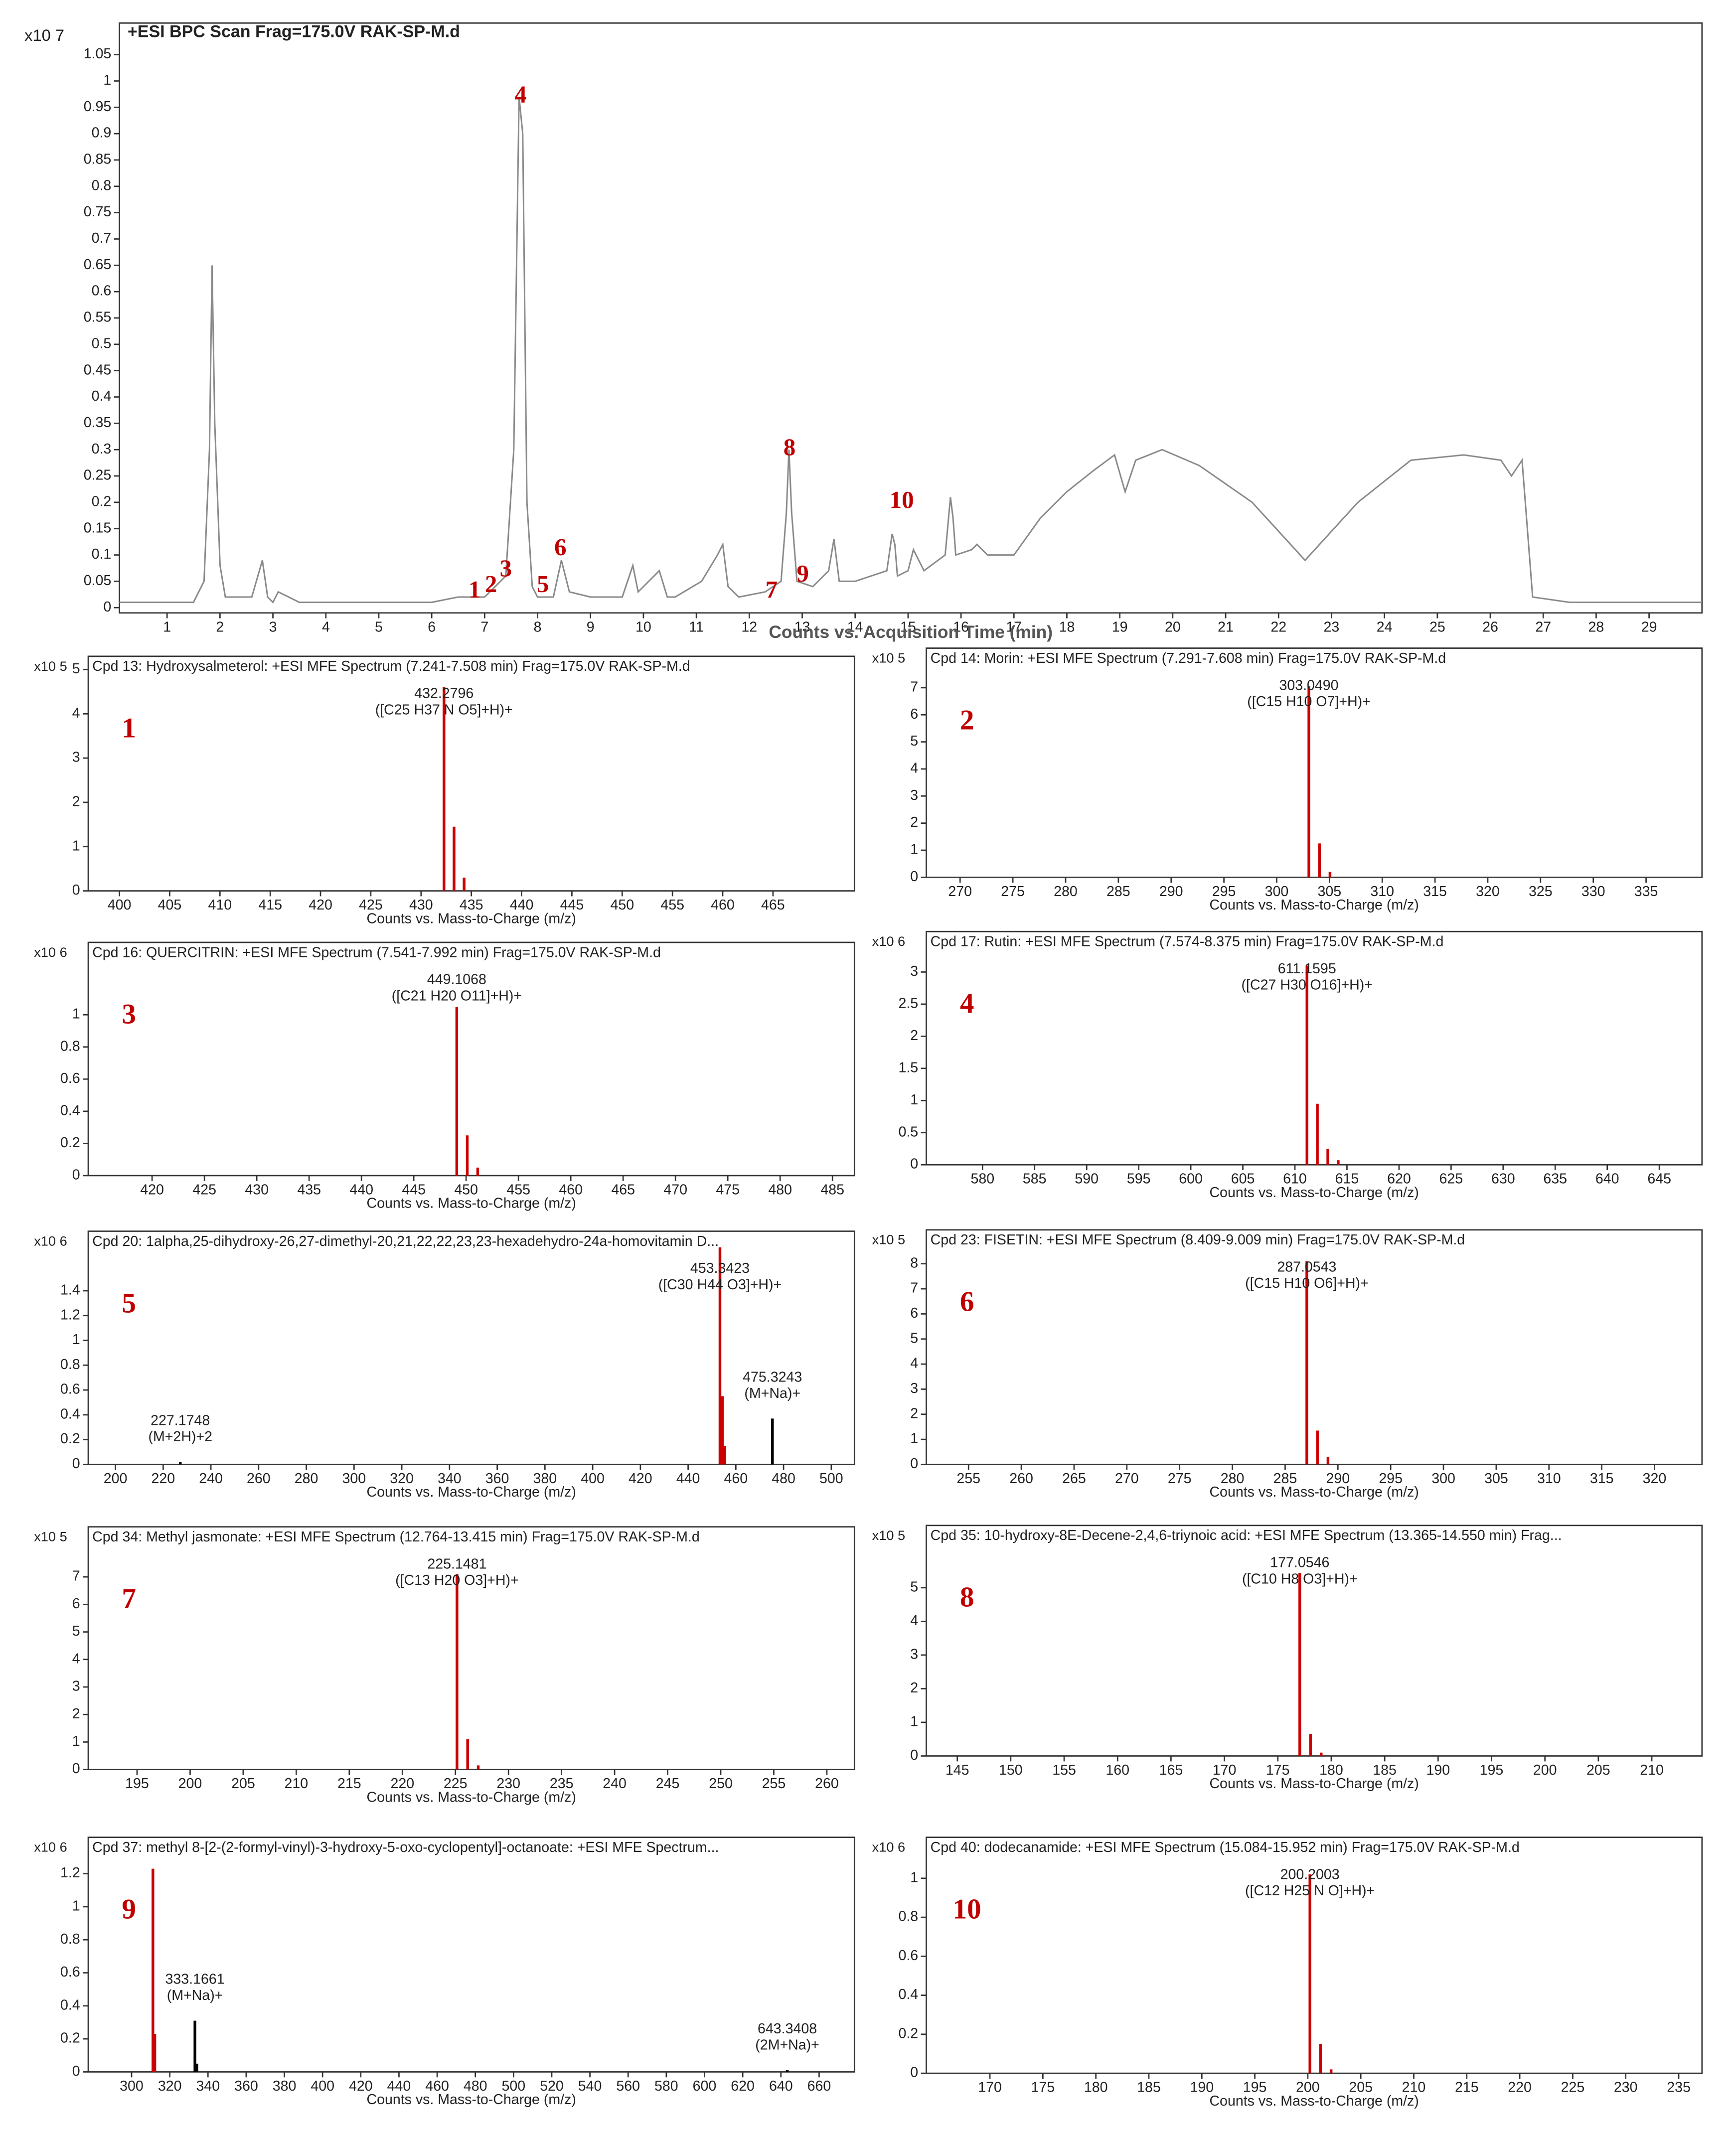  What do you see at coordinates (294, 32) in the screenshot?
I see `chart-title: +ESI BPC Scan Frag=175.0V RAK-SP-M.d` at bounding box center [294, 32].